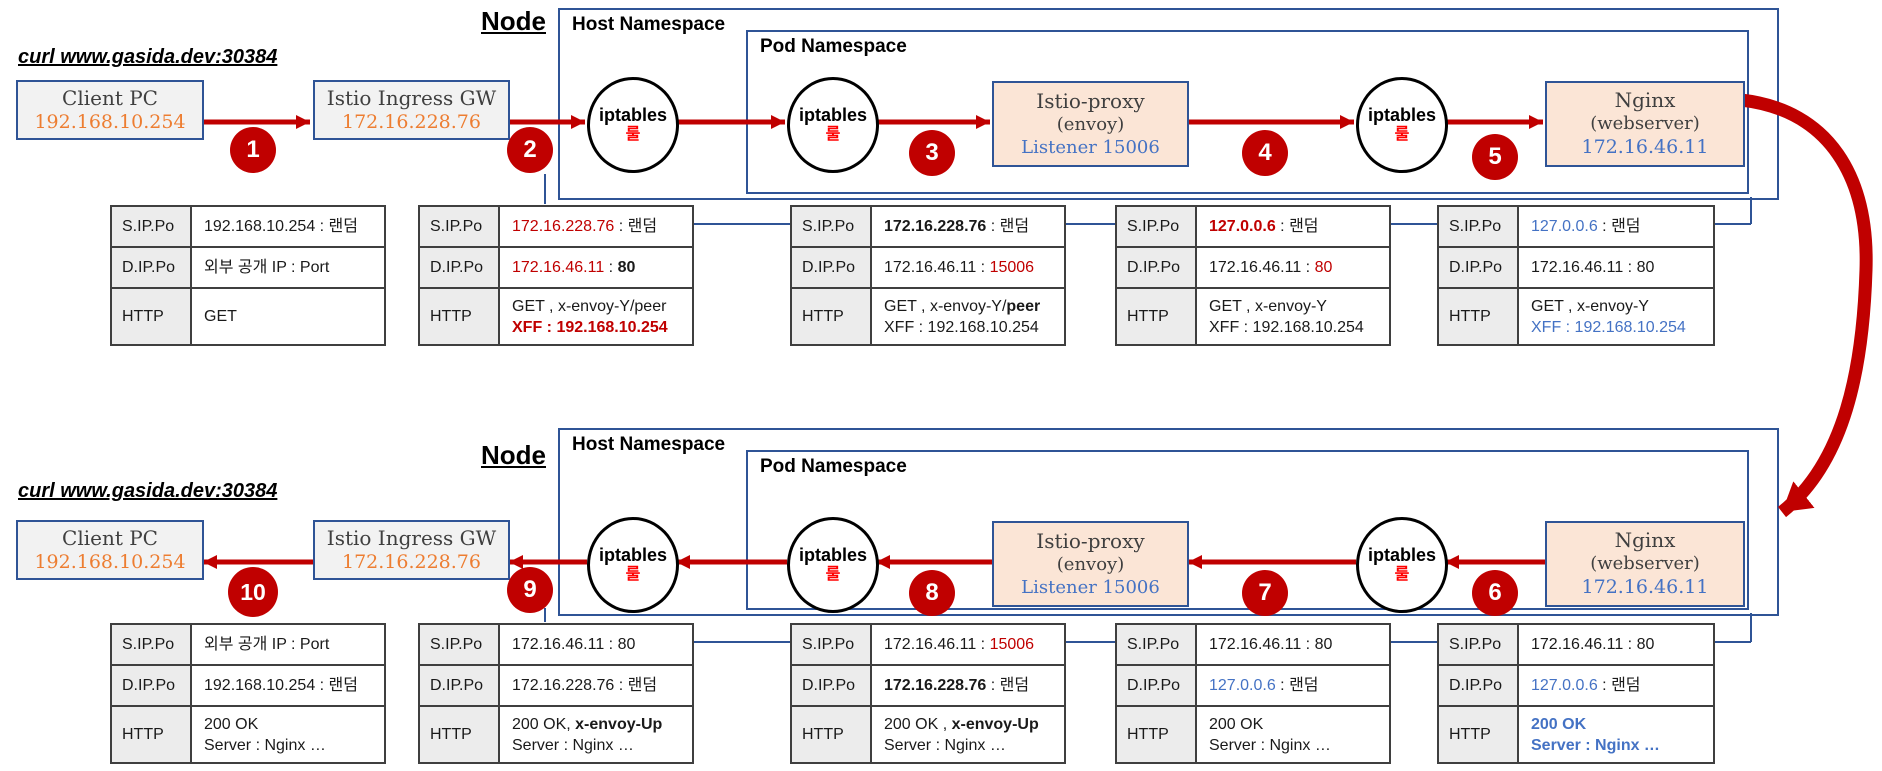 Image resolution: width=1882 pixels, height=771 pixels. Describe the element at coordinates (411, 97) in the screenshot. I see `istio-gw-title: Istio Ingress GW` at that location.